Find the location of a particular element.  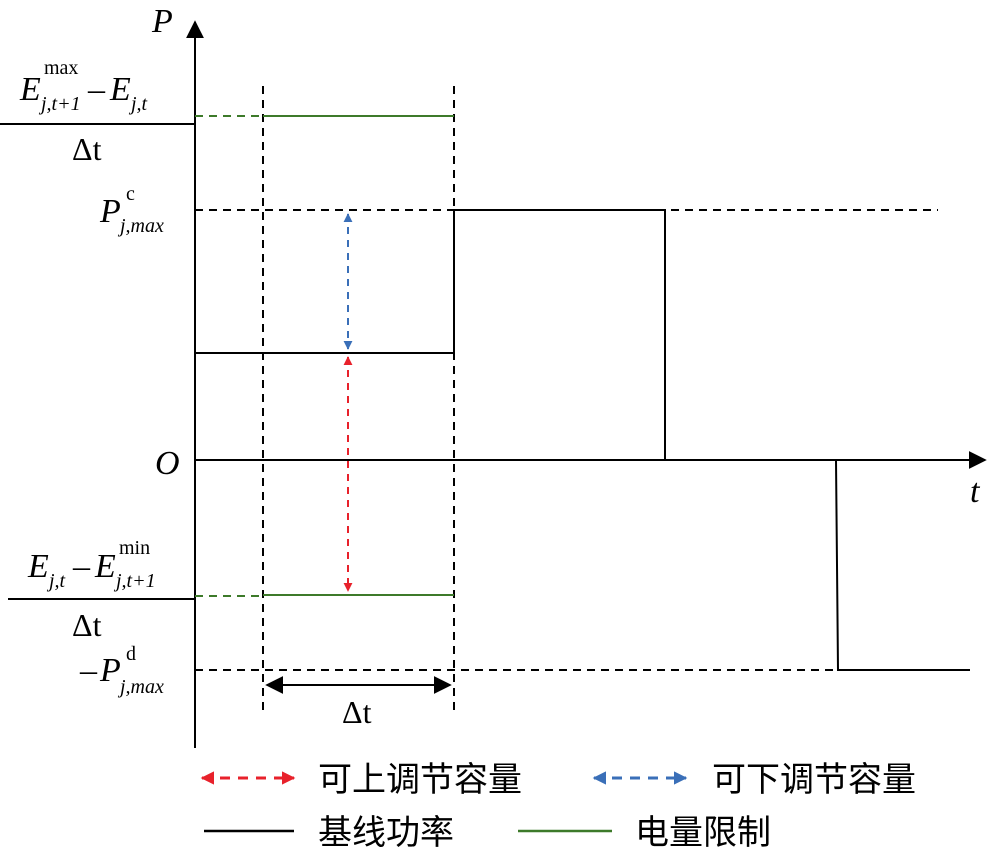

lower-energy-minus: – is located at coordinates (81, 566).